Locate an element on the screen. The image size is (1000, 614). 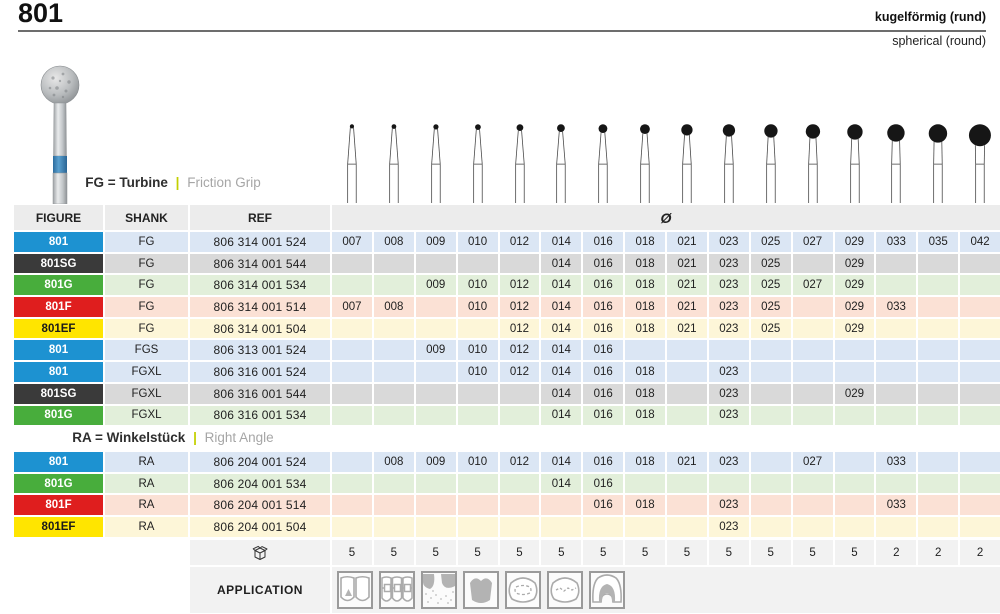
size-cell-035: 035 is located at coordinates (938, 242).